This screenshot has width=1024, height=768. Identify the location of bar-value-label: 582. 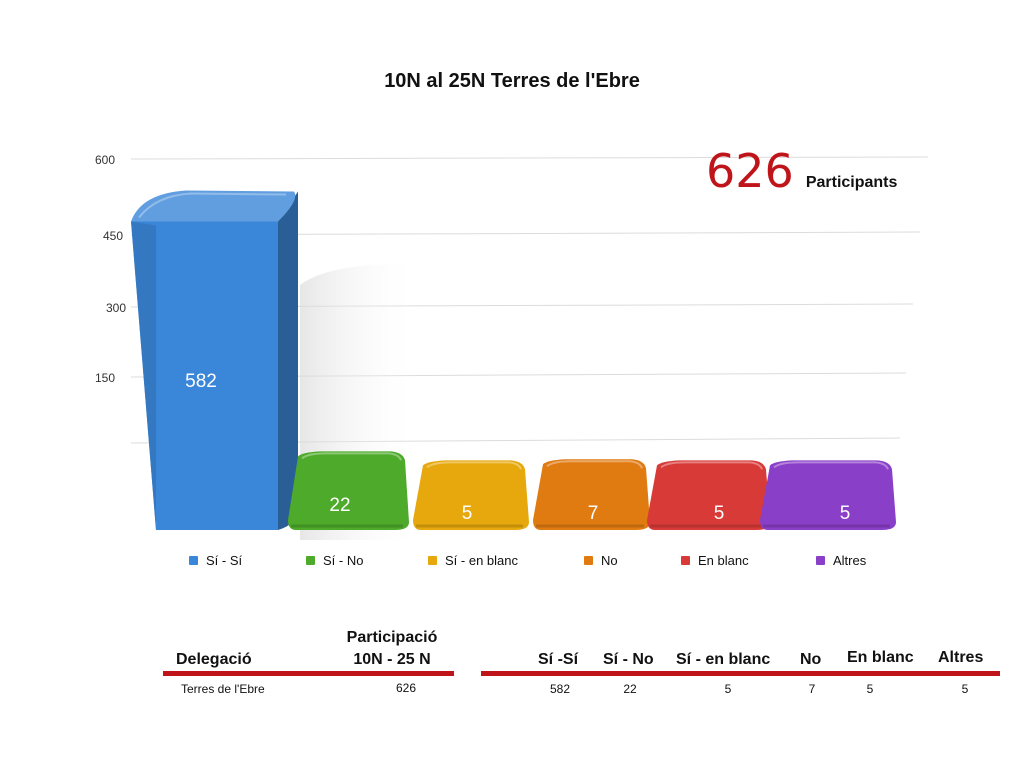
(201, 381).